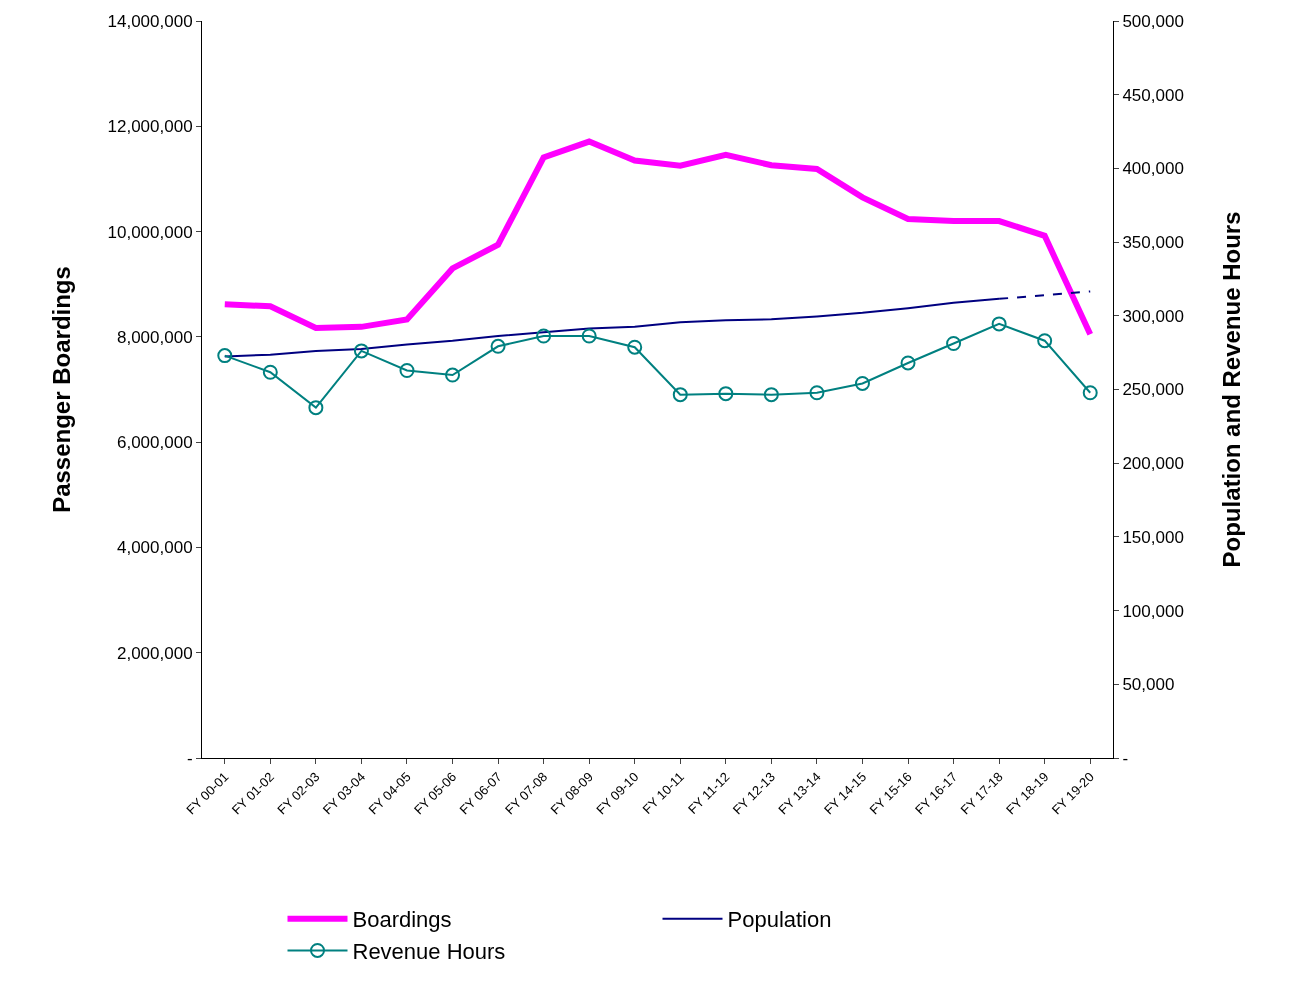 This screenshot has width=1305, height=984. What do you see at coordinates (154, 337) in the screenshot?
I see `y-tick-label: 8,000,000` at bounding box center [154, 337].